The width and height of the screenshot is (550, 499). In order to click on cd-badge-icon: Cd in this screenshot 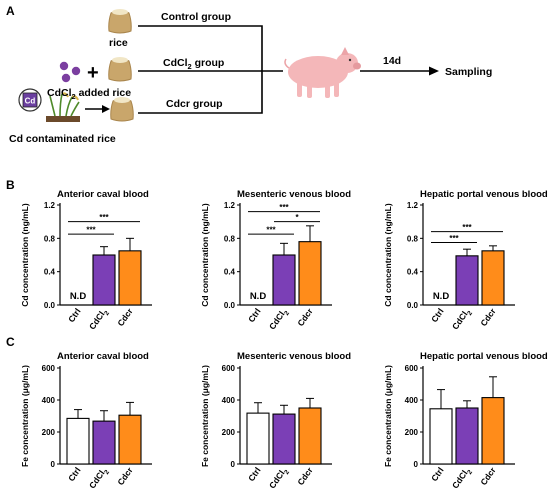, I will do `click(30, 100)`.